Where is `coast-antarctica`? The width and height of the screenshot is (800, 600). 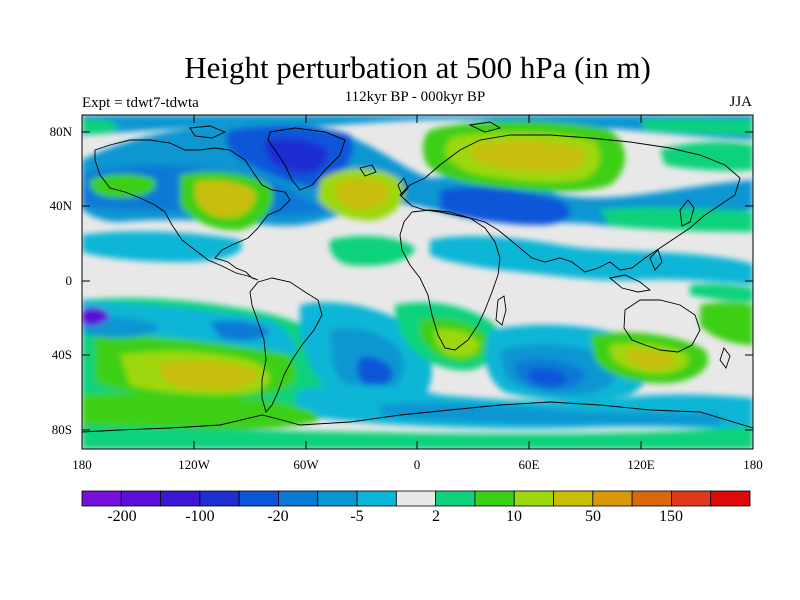
coast-antarctica is located at coordinates (417, 417).